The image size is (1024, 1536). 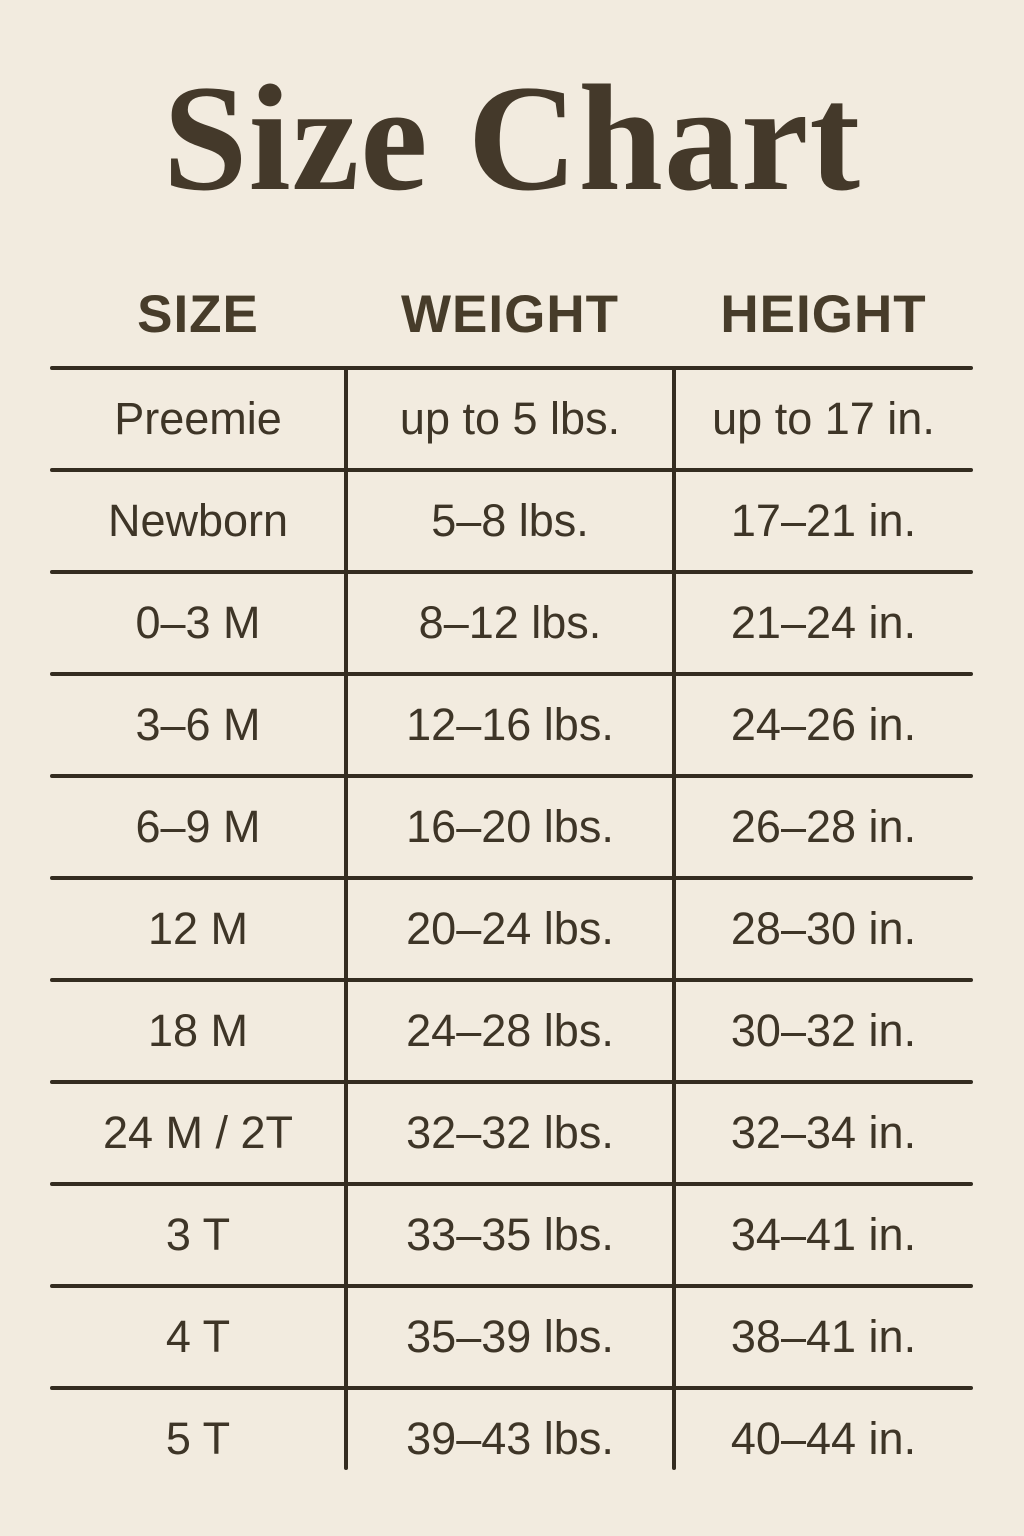 I want to click on table-row: 4 T 35–39 lbs. 38–41 in., so click(x=511, y=1337).